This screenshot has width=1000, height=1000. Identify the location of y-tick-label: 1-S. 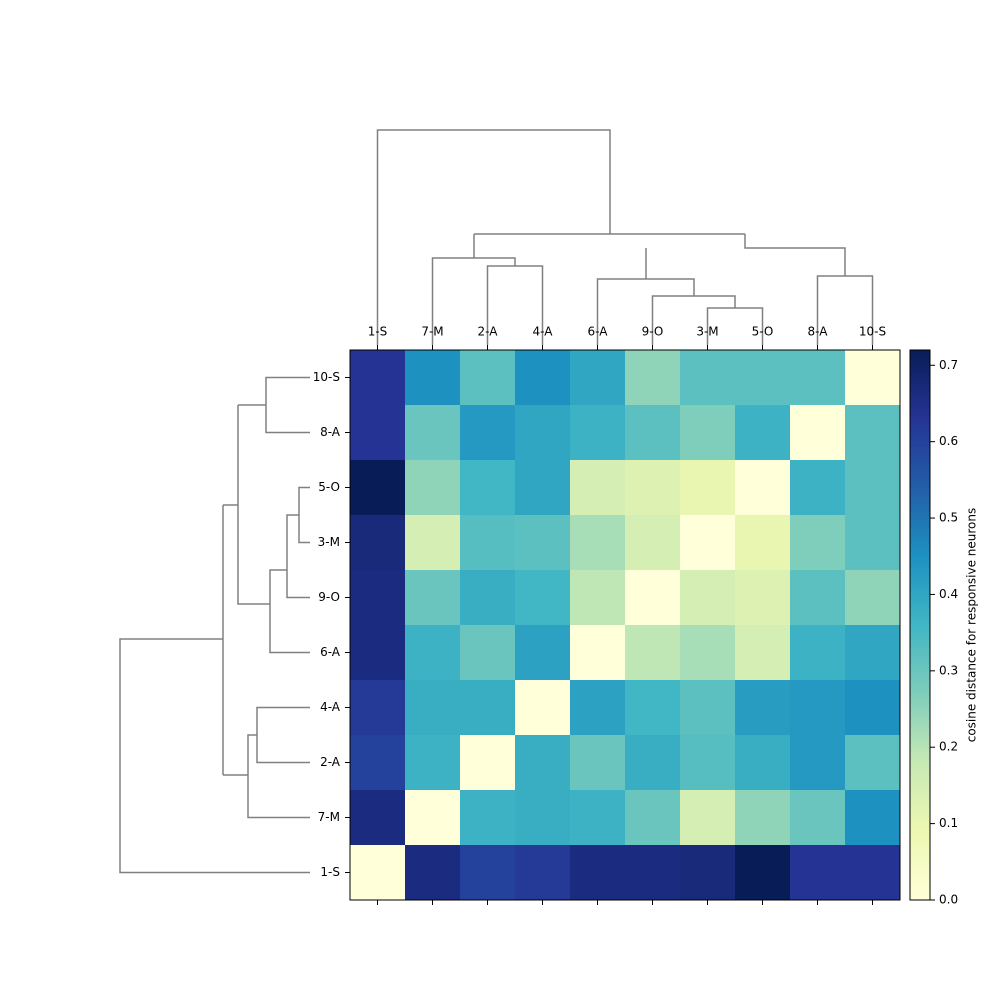
(330, 872).